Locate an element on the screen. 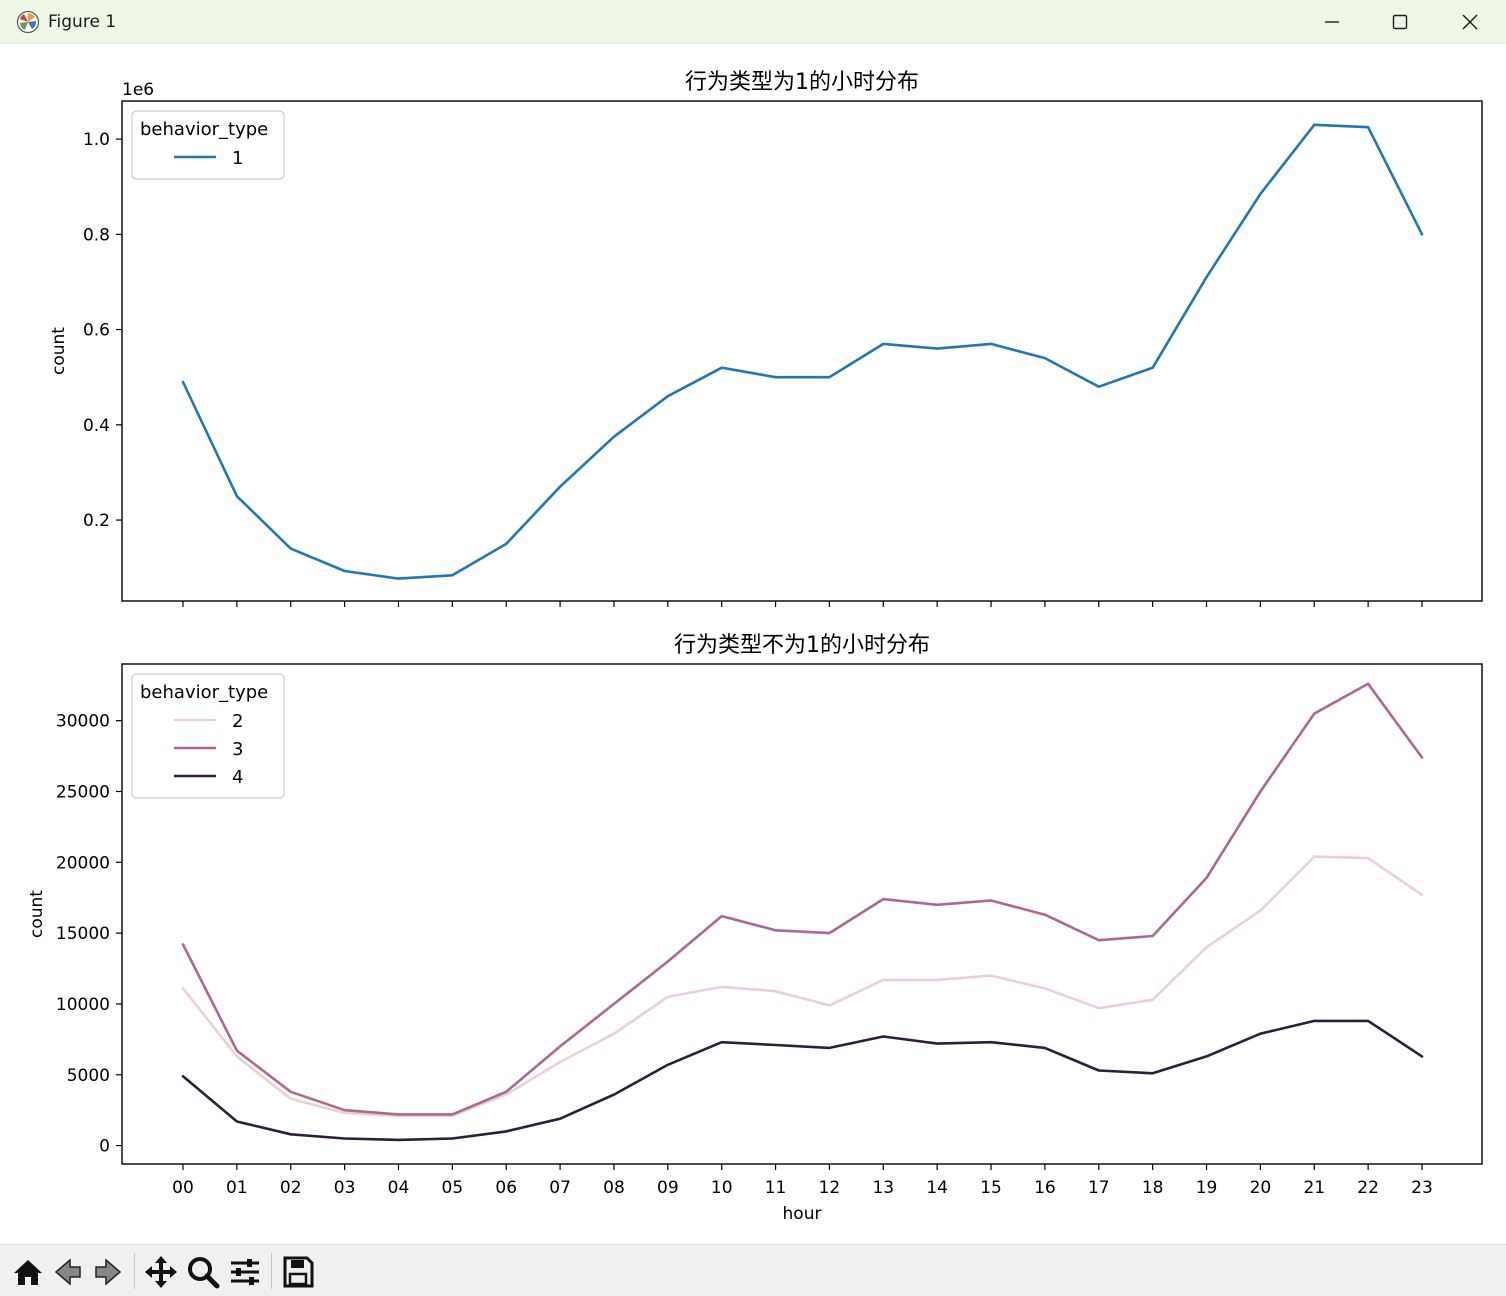 The width and height of the screenshot is (1506, 1296). home-button is located at coordinates (28, 1272).